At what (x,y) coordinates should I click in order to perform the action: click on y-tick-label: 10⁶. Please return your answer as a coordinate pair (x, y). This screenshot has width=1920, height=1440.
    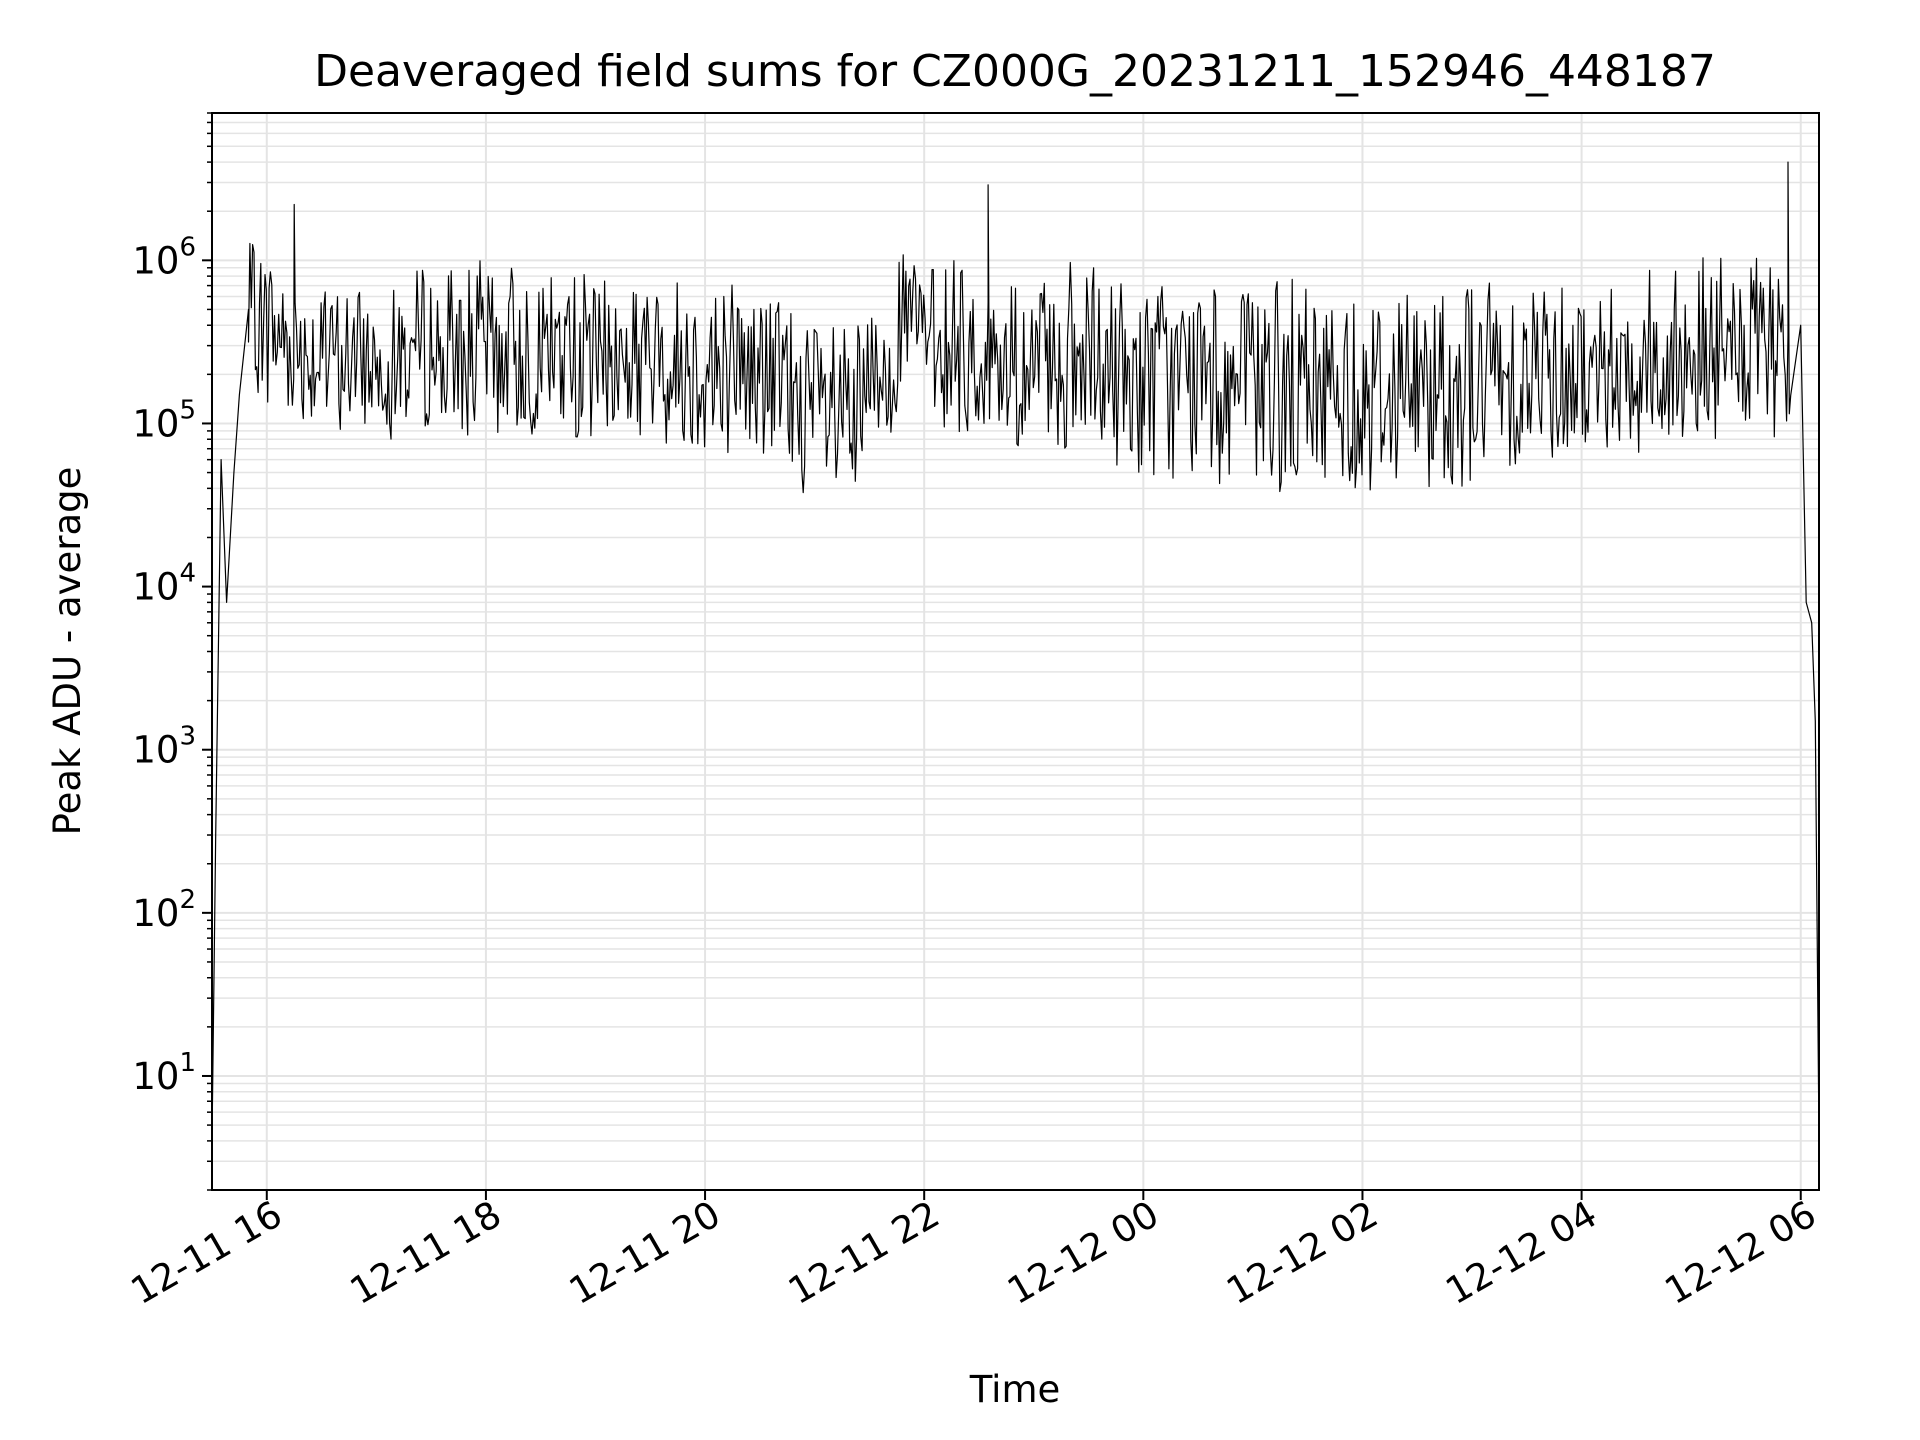
    Looking at the image, I should click on (164, 257).